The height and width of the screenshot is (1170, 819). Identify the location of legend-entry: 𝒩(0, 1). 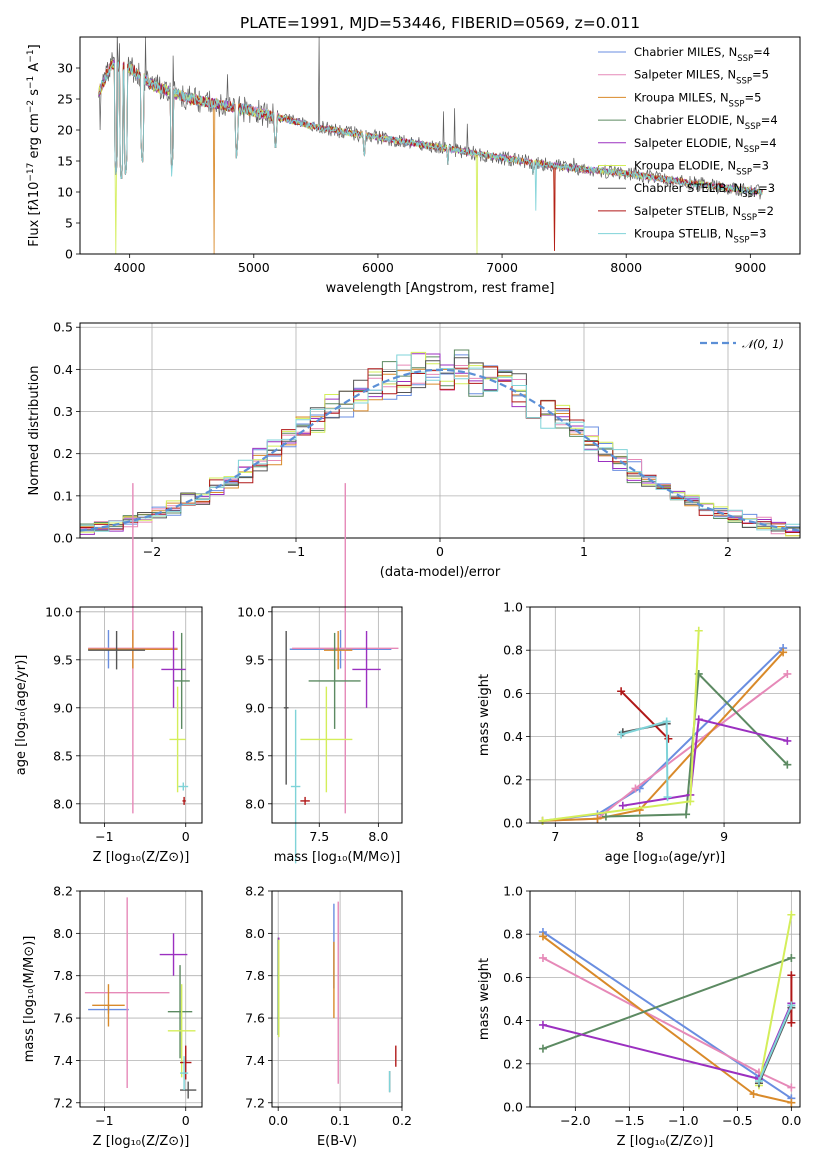
(763, 344).